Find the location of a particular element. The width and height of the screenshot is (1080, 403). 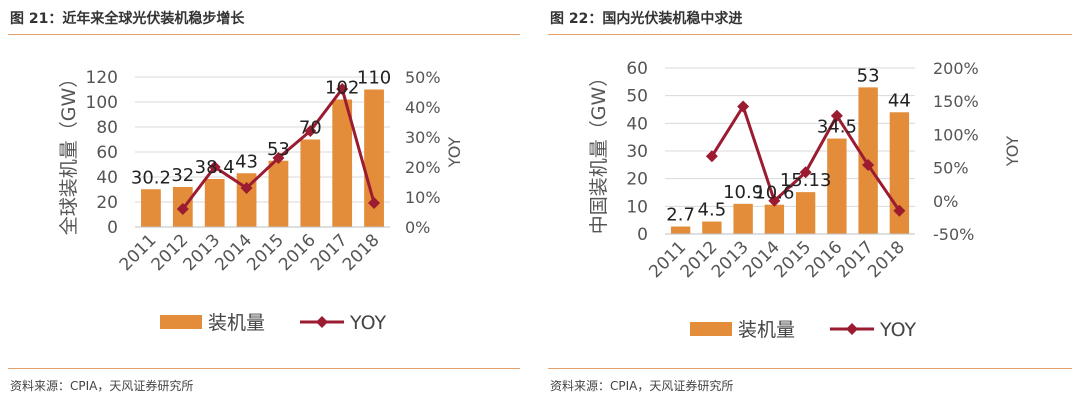

y2-tick-label: 30% is located at coordinates (423, 137).